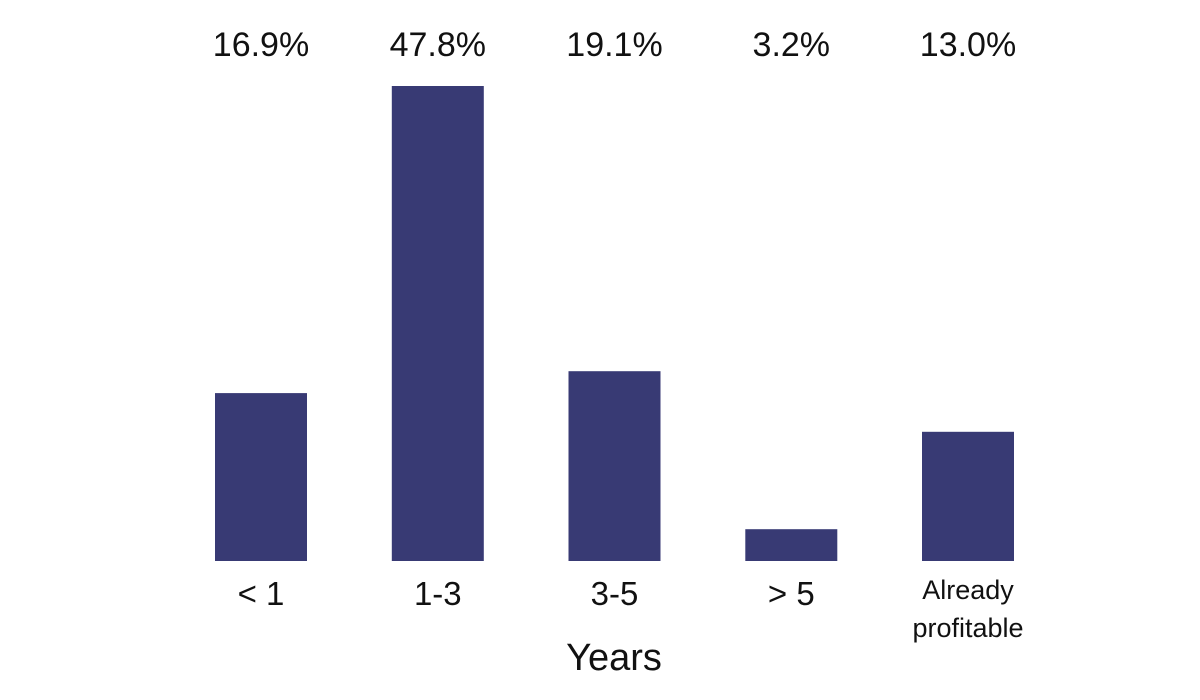 The height and width of the screenshot is (700, 1200). I want to click on value-labels-group: 16.9% 47.8% 19.1% 3.2% 13.0%, so click(614, 45).